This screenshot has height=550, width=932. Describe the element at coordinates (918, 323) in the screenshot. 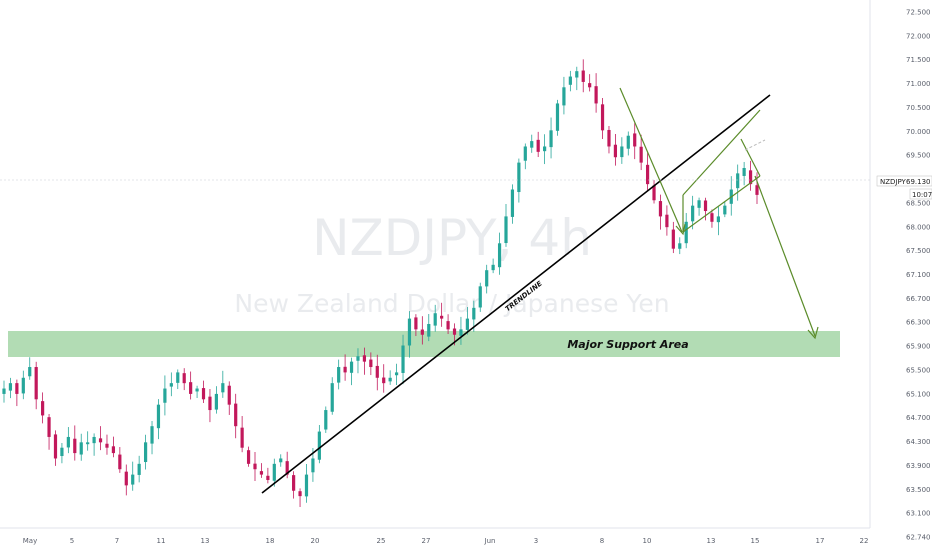

I see `price-tick-label: 66.300` at that location.